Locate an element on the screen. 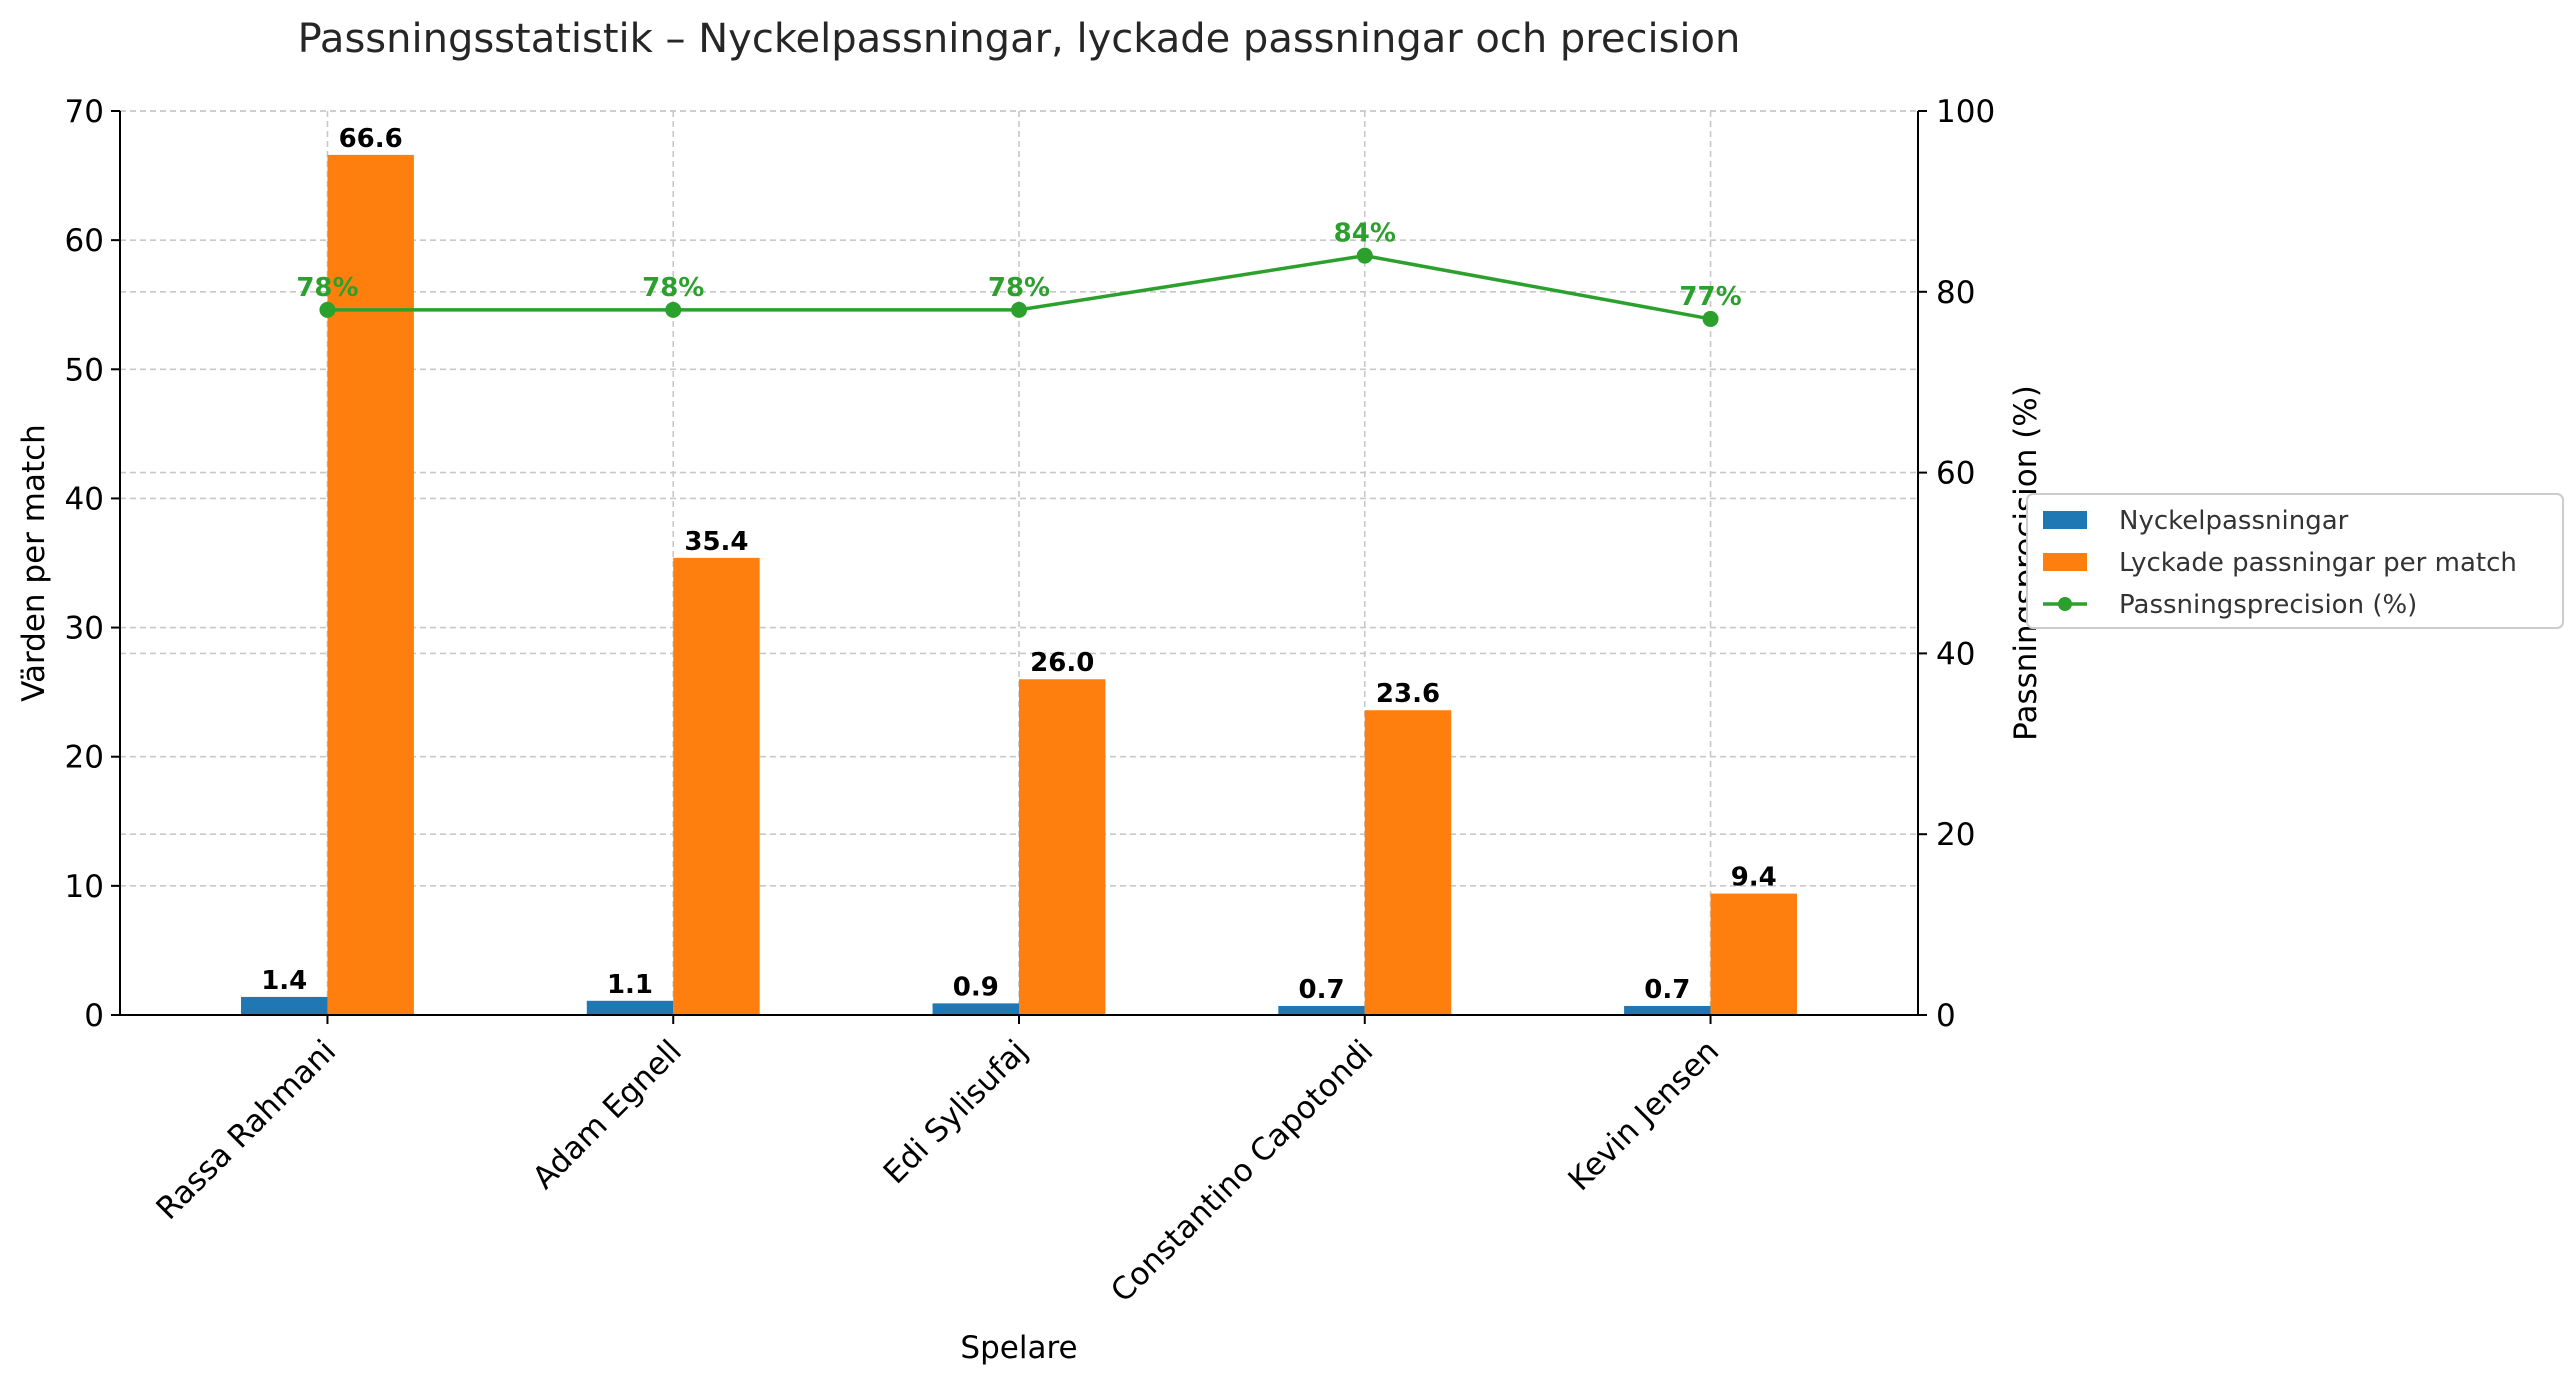 This screenshot has width=2569, height=1385. legend-label: Passningsprecision (%) is located at coordinates (2268, 605).